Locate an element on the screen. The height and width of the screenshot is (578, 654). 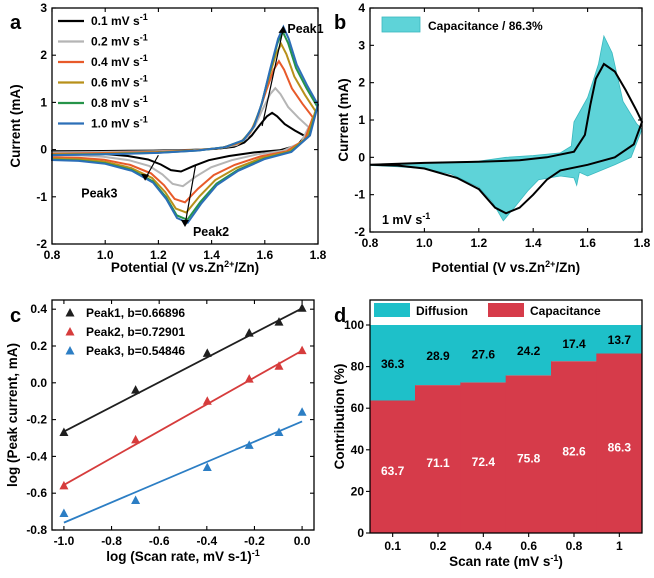
panel-c-ylabel: log (Peak current, mA) is located at coordinates (12, 415).